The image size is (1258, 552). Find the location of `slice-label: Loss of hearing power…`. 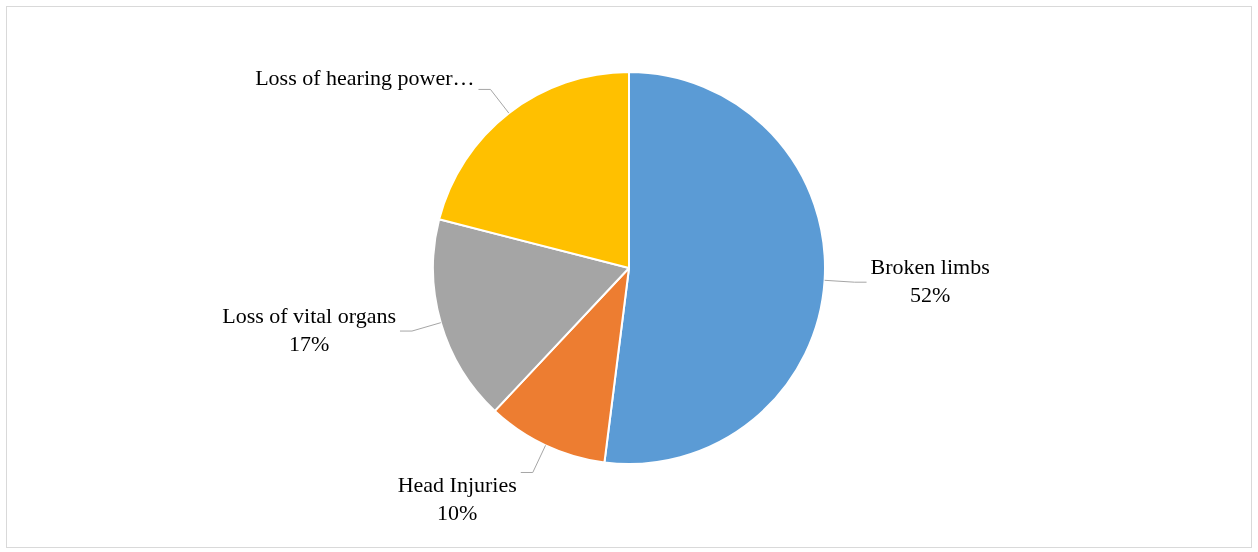

slice-label: Loss of hearing power… is located at coordinates (365, 78).